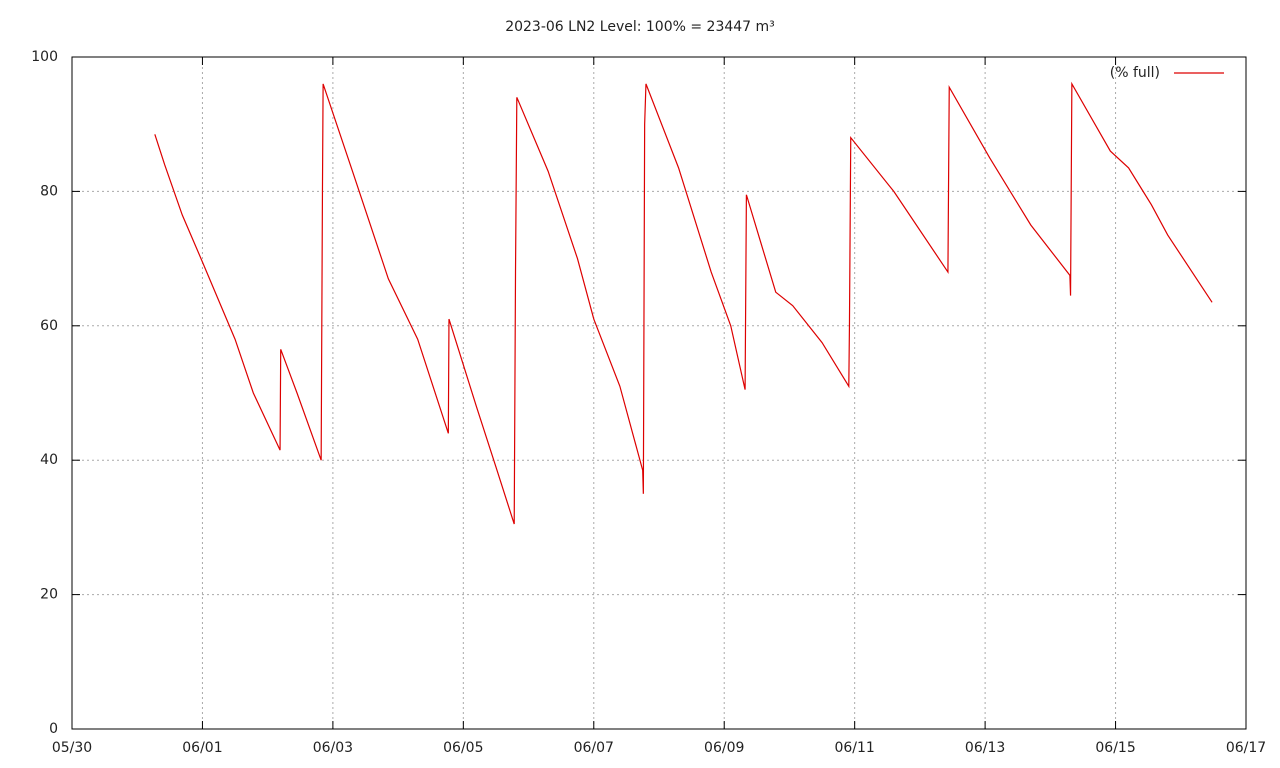 The image size is (1280, 768). What do you see at coordinates (49, 595) in the screenshot?
I see `y-tick-label: 20` at bounding box center [49, 595].